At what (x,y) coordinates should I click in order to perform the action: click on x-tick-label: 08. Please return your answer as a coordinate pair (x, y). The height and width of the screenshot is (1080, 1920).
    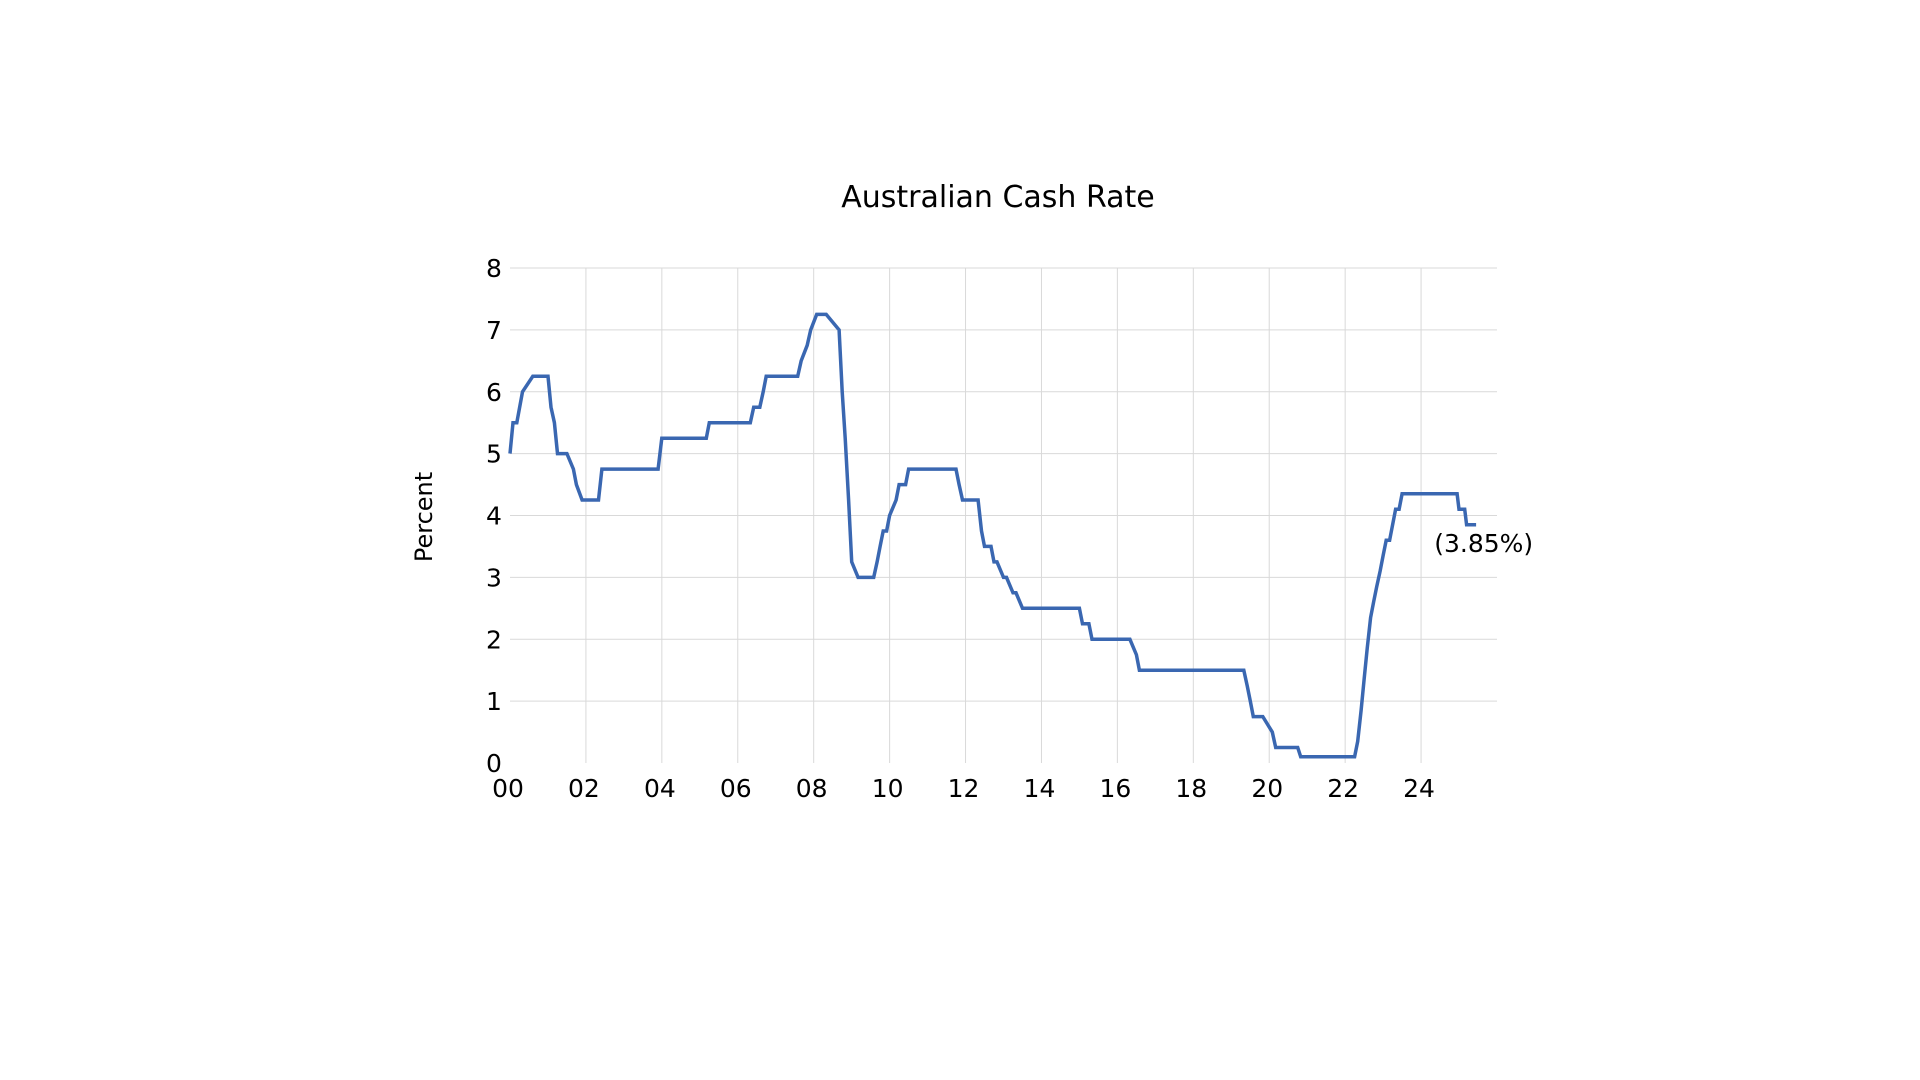
    Looking at the image, I should click on (812, 788).